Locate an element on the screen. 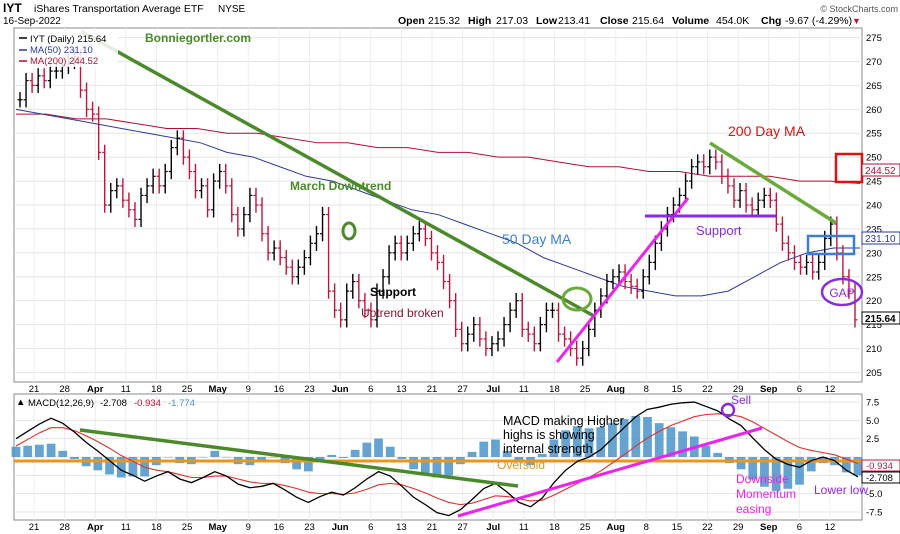 The height and width of the screenshot is (534, 900). price-x-tick-label: 21 is located at coordinates (34, 389).